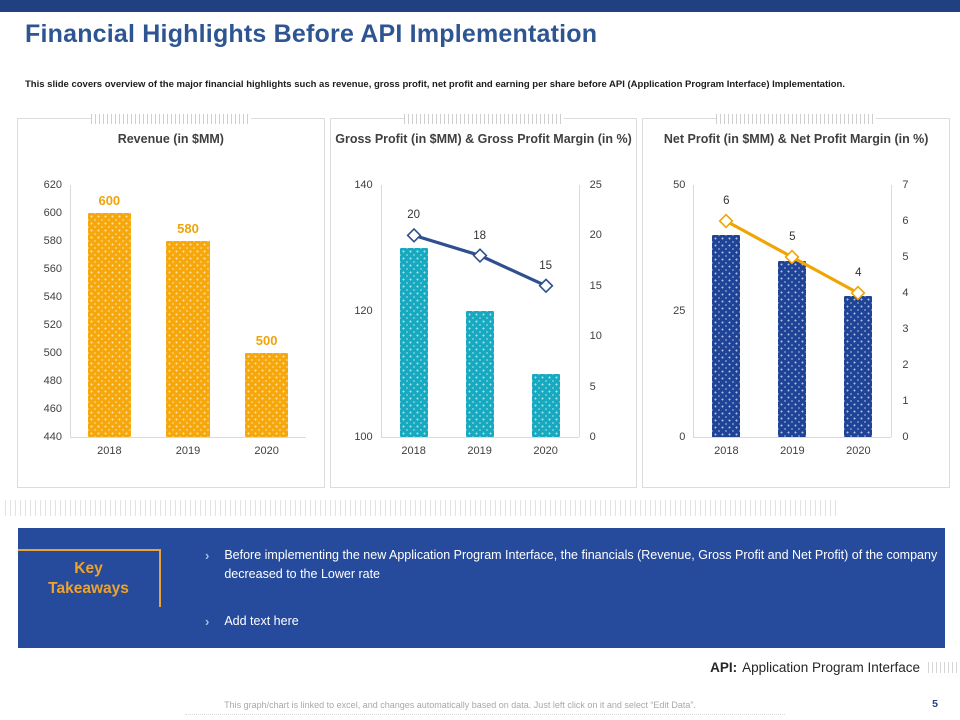  Describe the element at coordinates (52, 269) in the screenshot. I see `y-axis-tick-label: 560` at that location.